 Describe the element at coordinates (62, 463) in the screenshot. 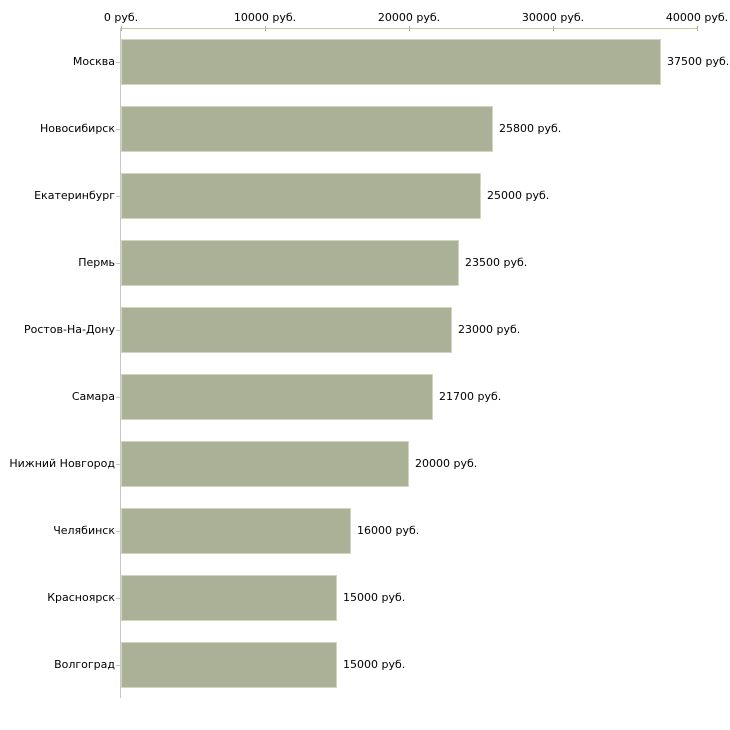

I see `category-label: Нижний Новгород` at that location.